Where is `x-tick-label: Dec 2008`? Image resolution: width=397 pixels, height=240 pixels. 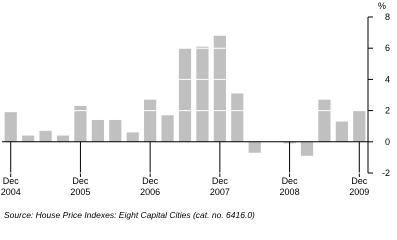
x-tick-label: Dec 2008 is located at coordinates (290, 186).